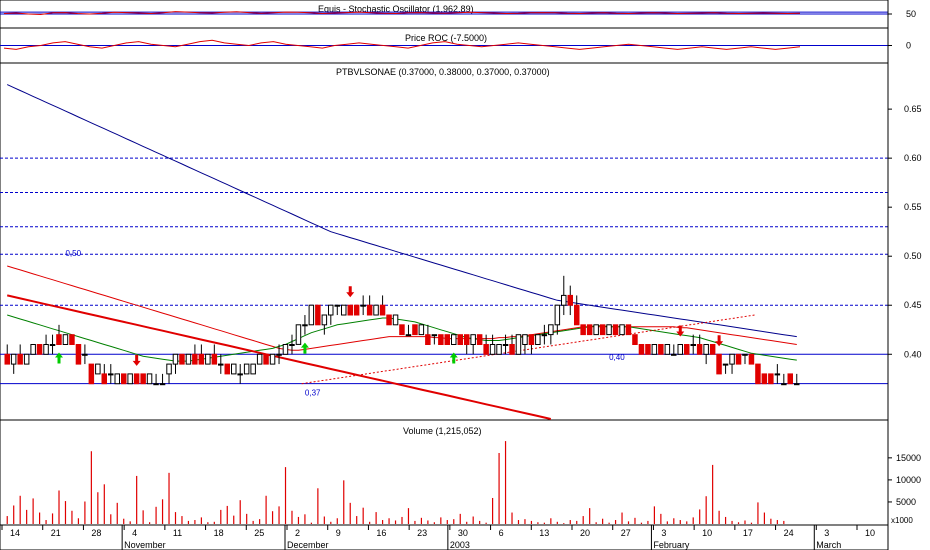  I want to click on roc-title: Price ROC (-7.5000), so click(446, 38).